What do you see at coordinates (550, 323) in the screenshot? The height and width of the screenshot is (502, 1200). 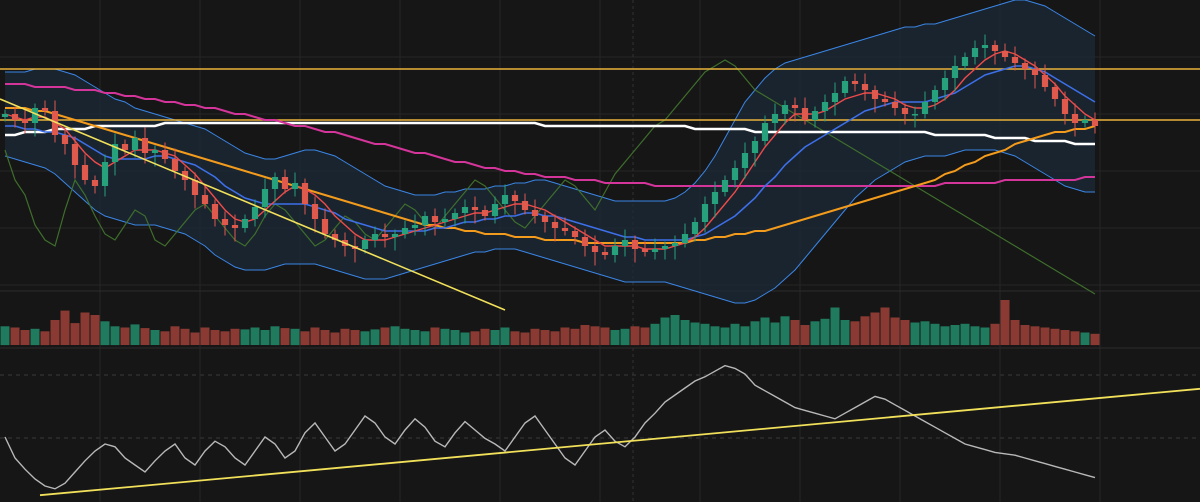 I see `volume-bars` at bounding box center [550, 323].